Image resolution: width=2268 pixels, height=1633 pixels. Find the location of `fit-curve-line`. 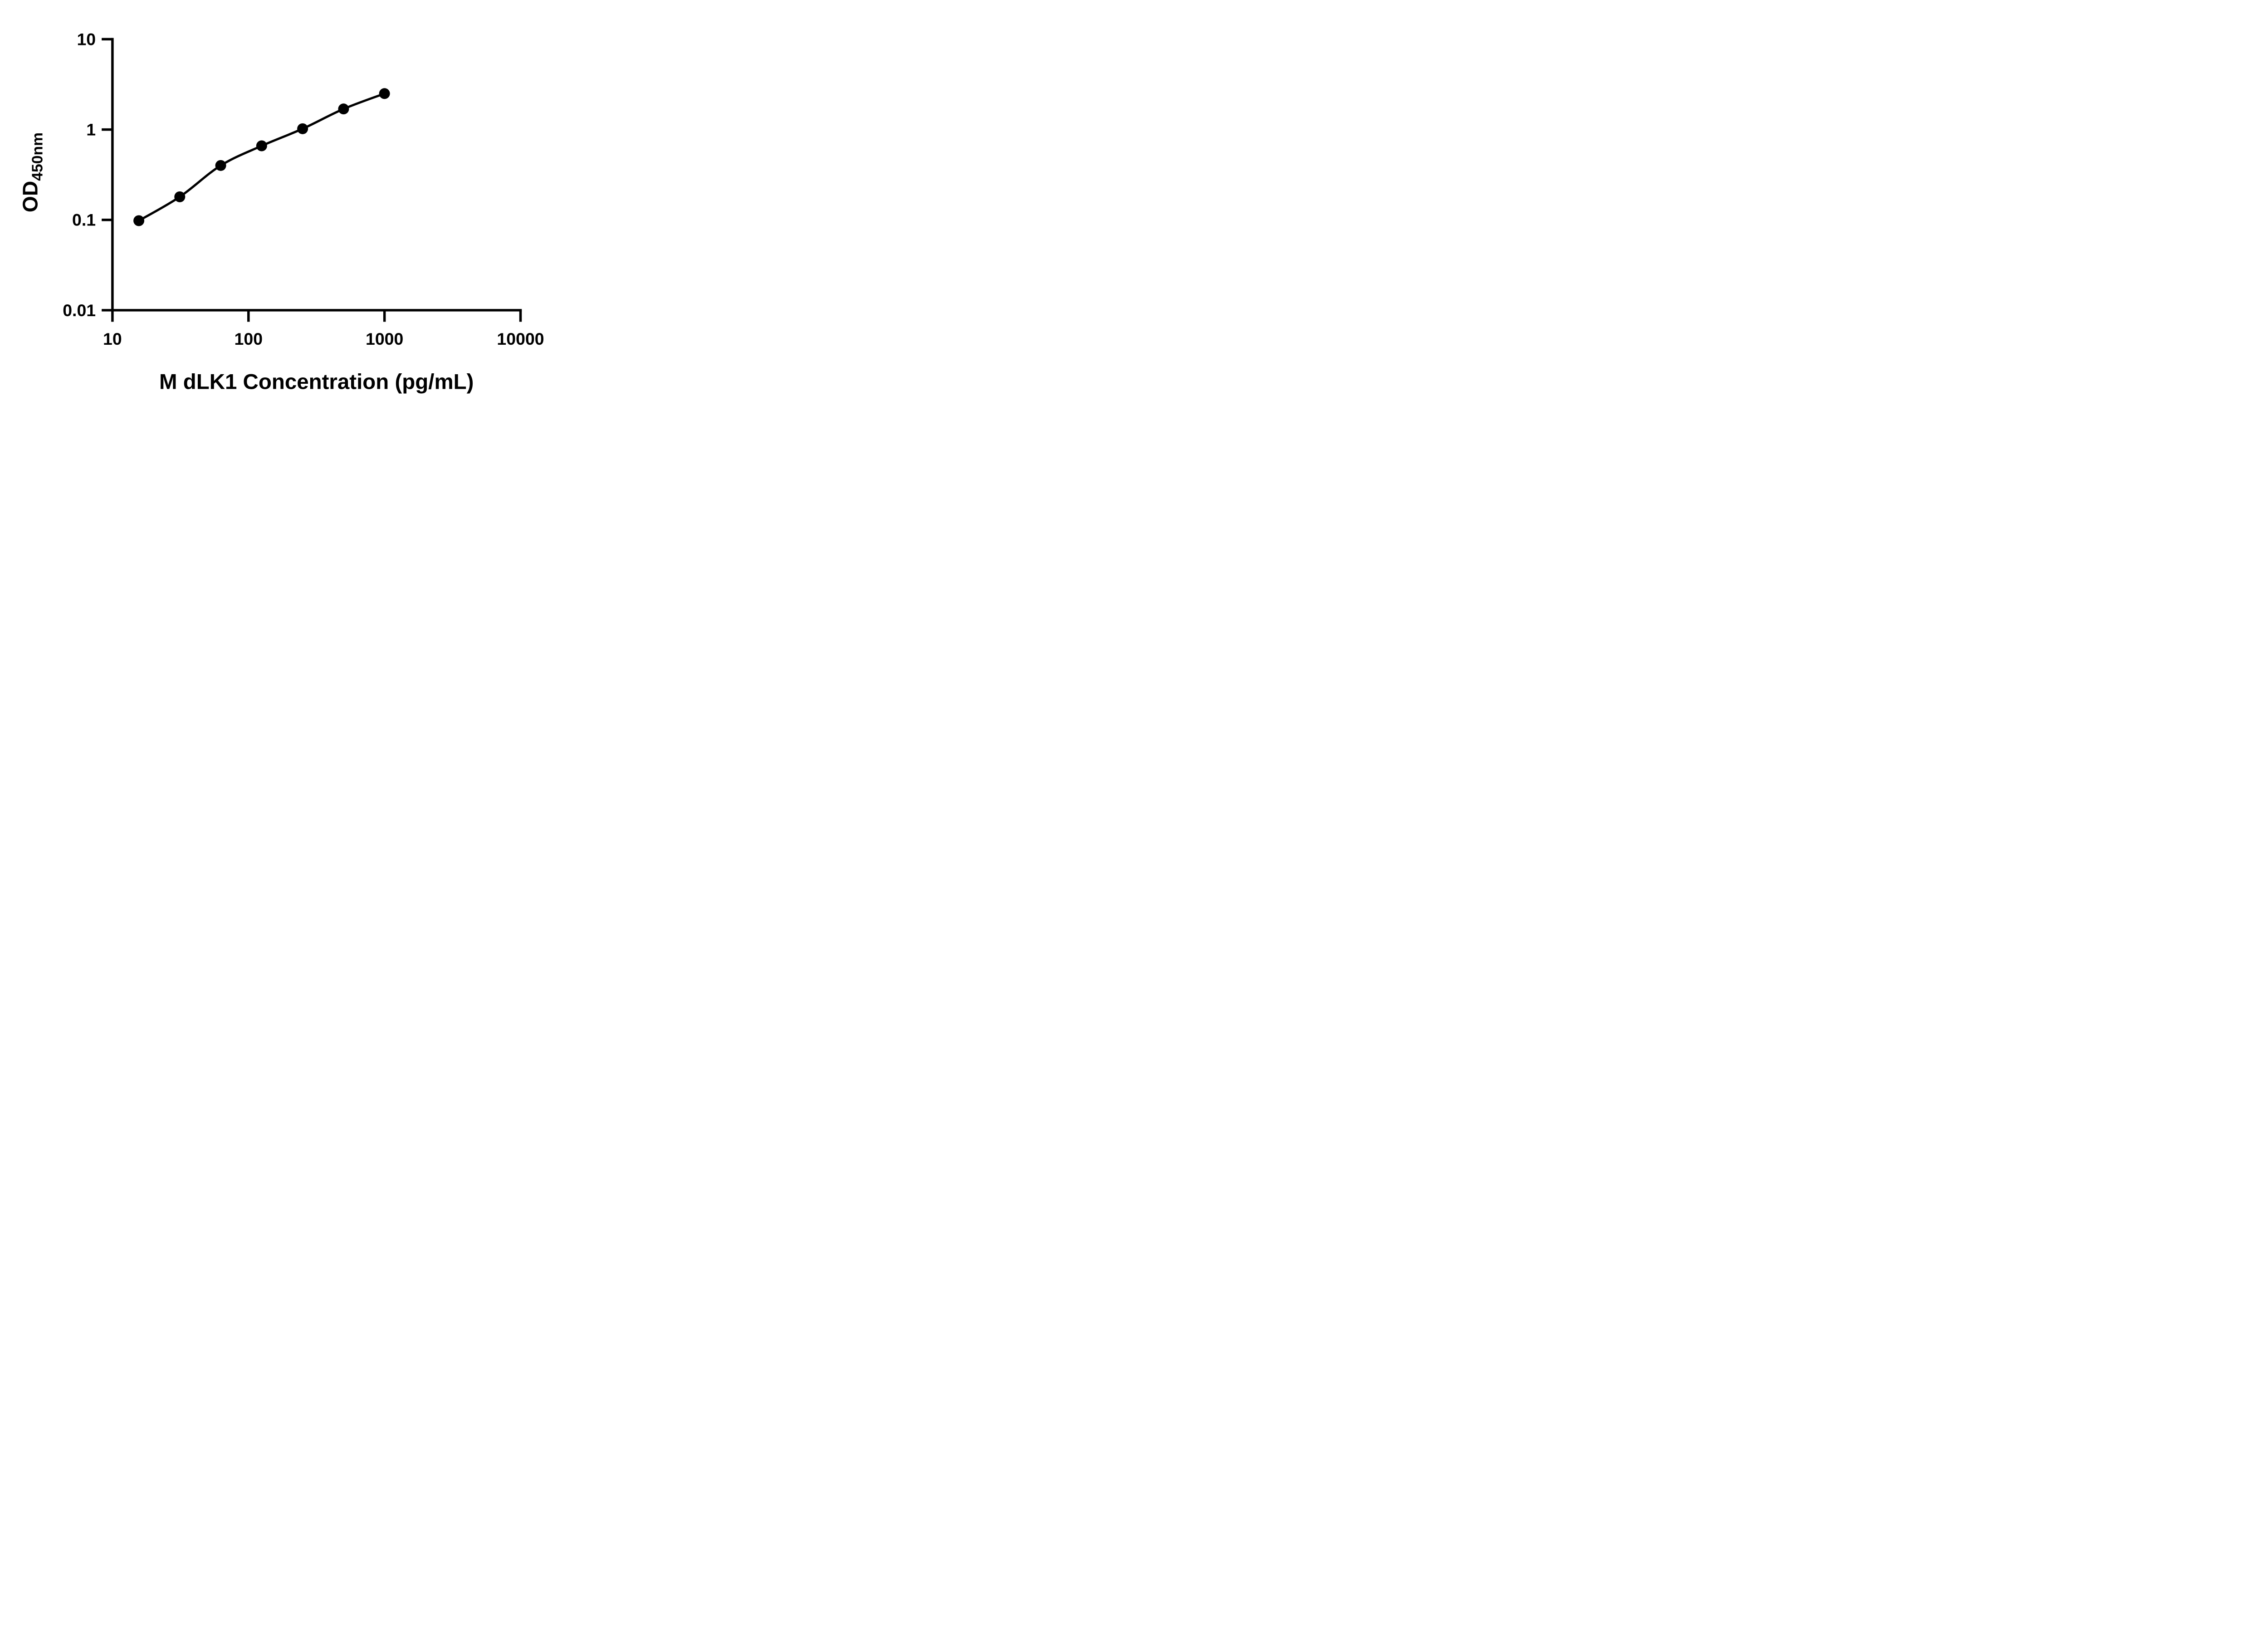

fit-curve-line is located at coordinates (262, 157).